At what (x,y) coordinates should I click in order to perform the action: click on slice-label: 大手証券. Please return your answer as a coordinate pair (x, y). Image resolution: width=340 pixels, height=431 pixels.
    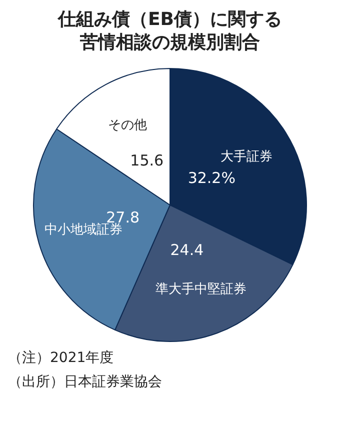
    Looking at the image, I should click on (246, 157).